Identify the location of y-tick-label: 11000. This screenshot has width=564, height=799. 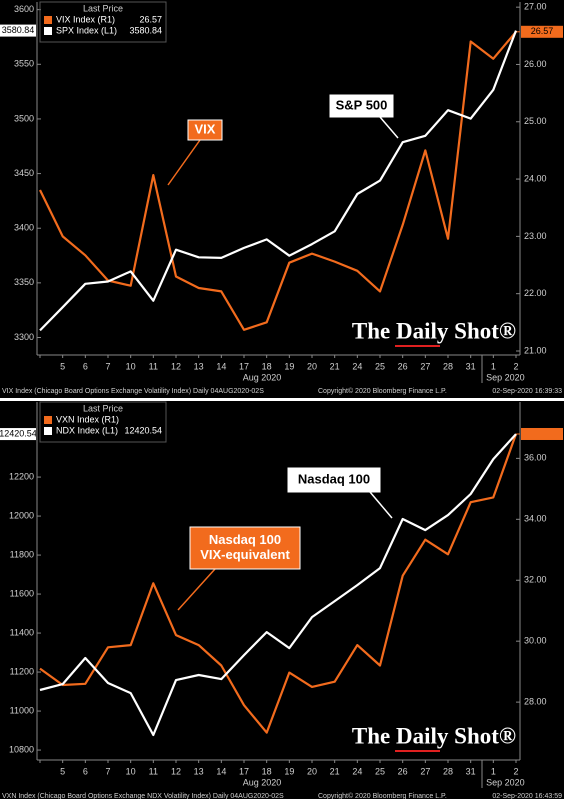
(22, 710).